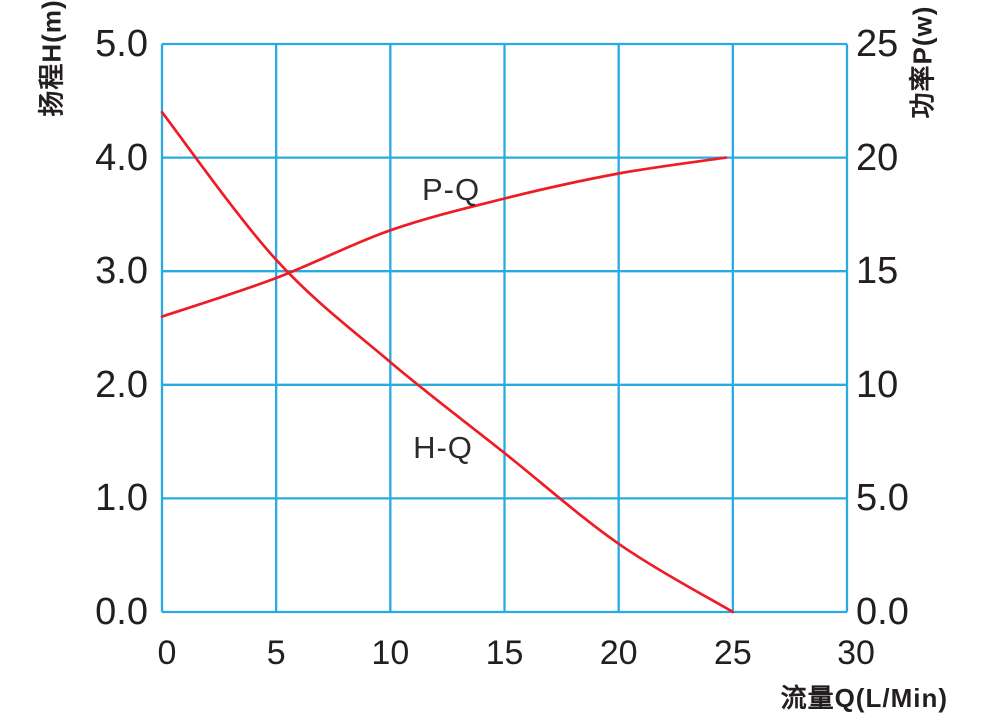  What do you see at coordinates (882, 498) in the screenshot?
I see `y-right-tick-label: 5.0` at bounding box center [882, 498].